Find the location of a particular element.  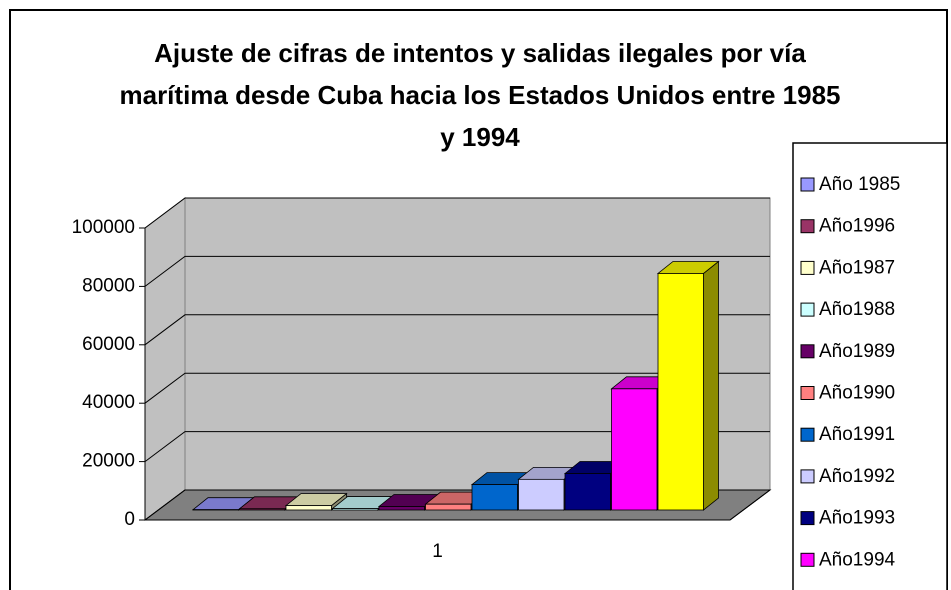

y-tick-label: 0 is located at coordinates (129, 519).